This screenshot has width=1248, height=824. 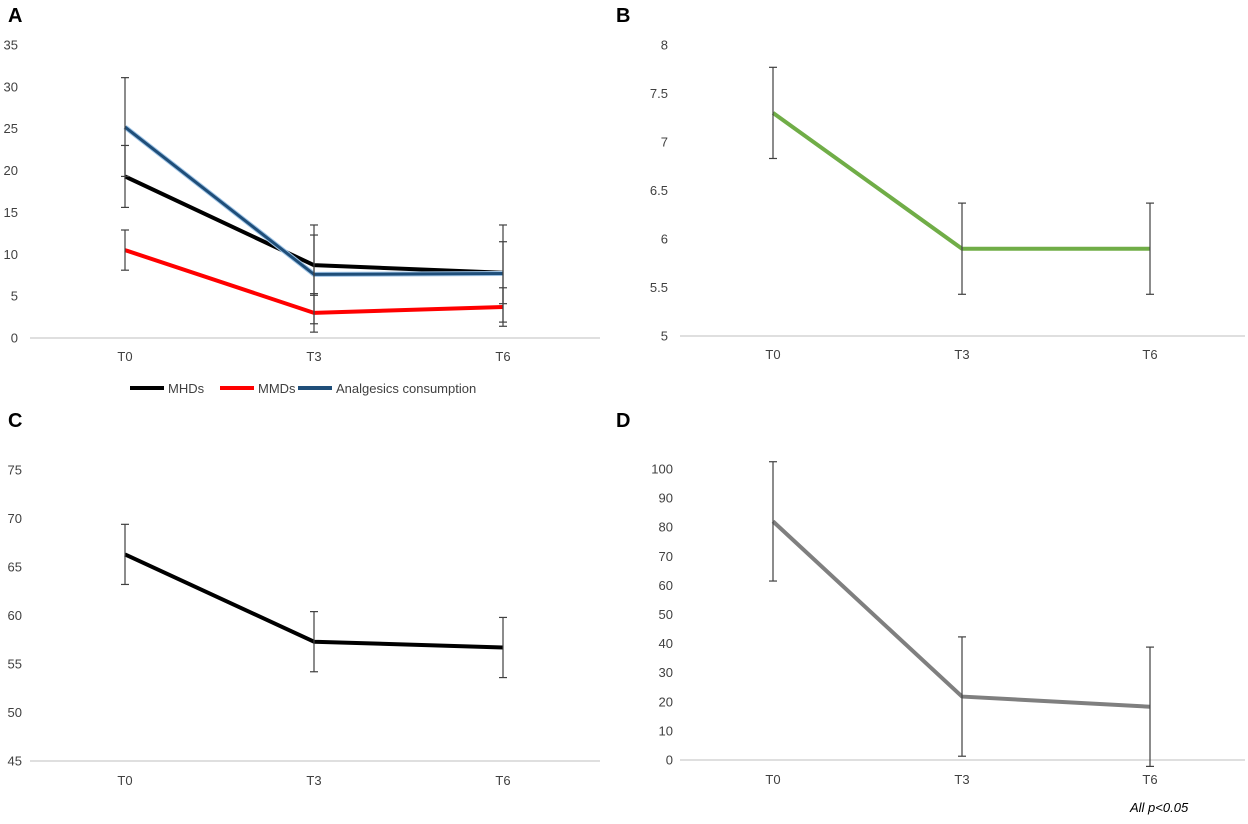 What do you see at coordinates (664, 239) in the screenshot?
I see `y-tick-label: 6` at bounding box center [664, 239].